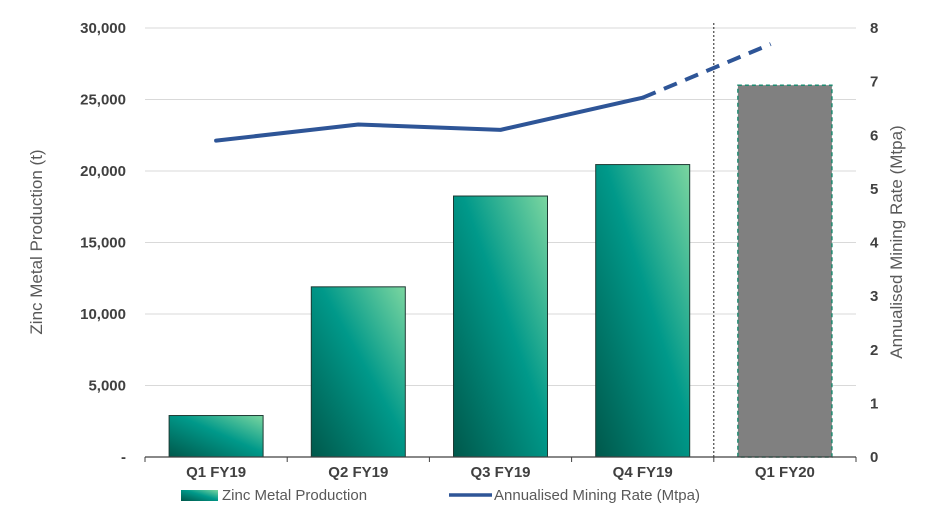  I want to click on legend-swatch-bar, so click(199, 495).